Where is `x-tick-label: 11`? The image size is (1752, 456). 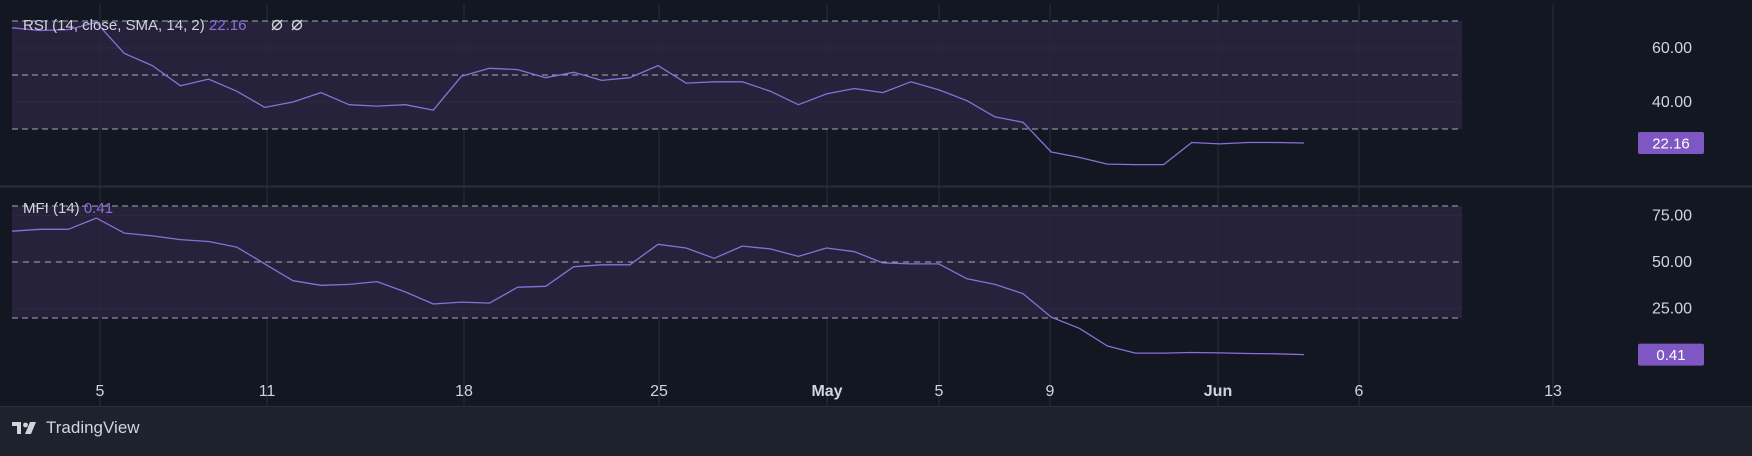 x-tick-label: 11 is located at coordinates (267, 391).